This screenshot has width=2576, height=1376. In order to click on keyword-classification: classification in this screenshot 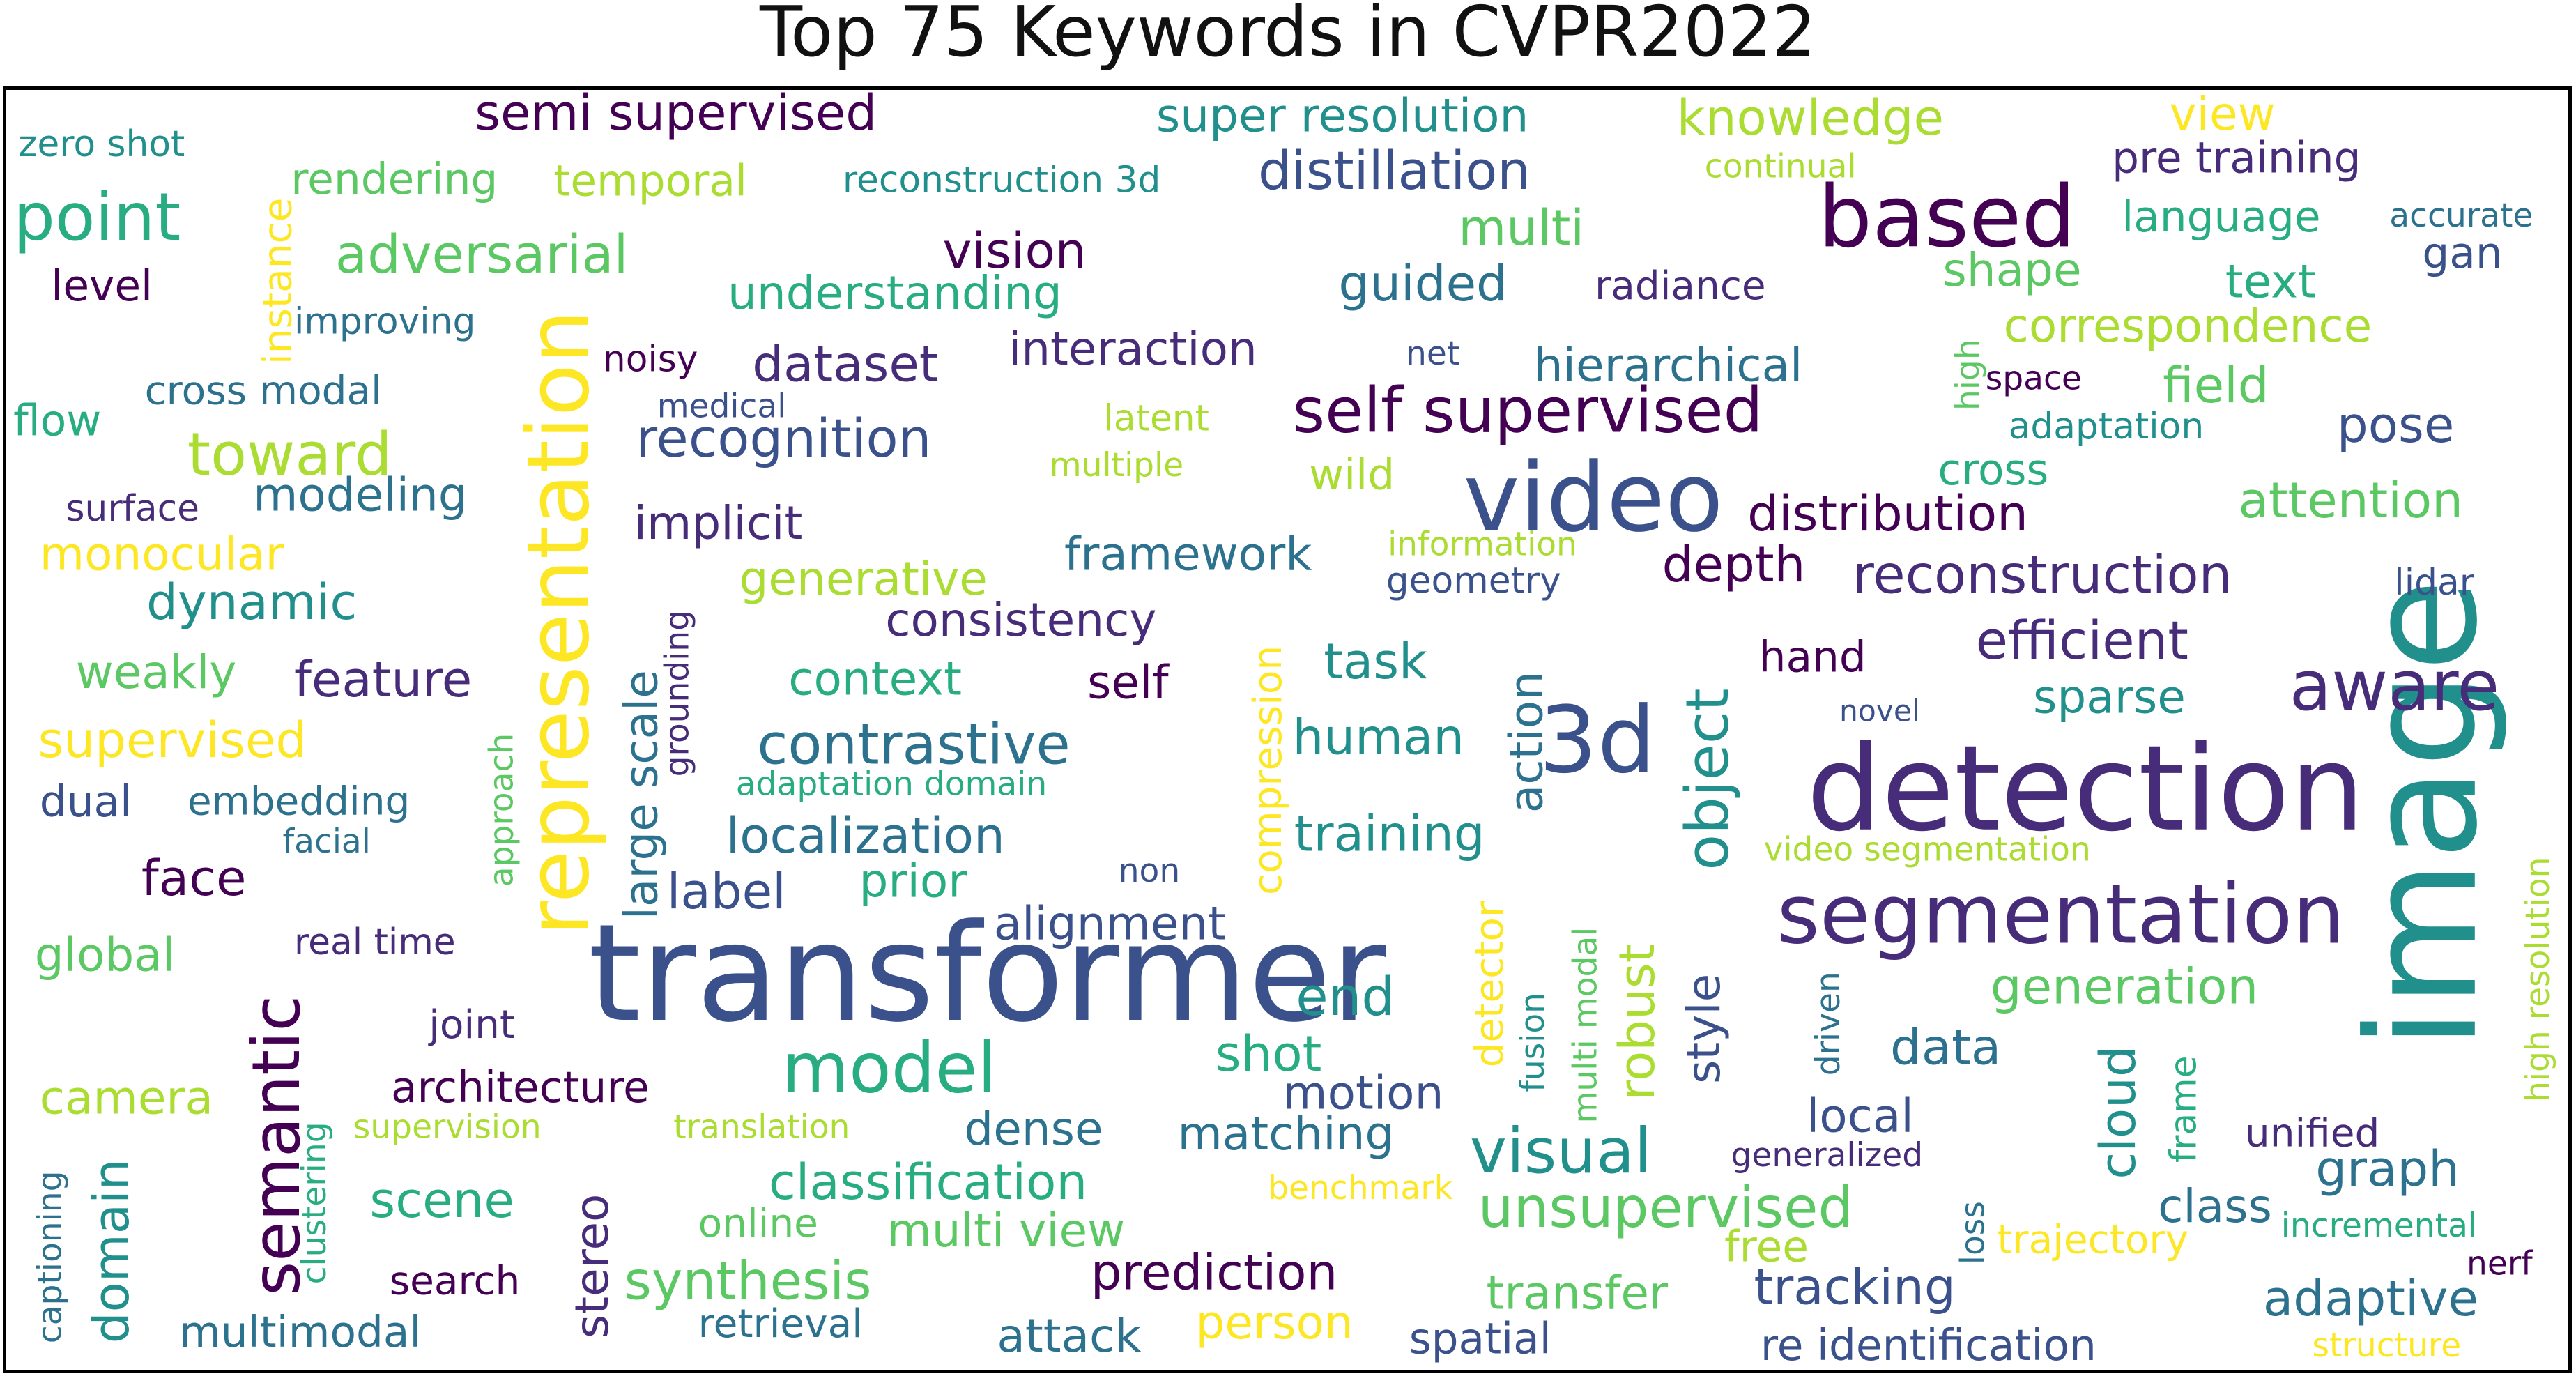, I will do `click(928, 1182)`.